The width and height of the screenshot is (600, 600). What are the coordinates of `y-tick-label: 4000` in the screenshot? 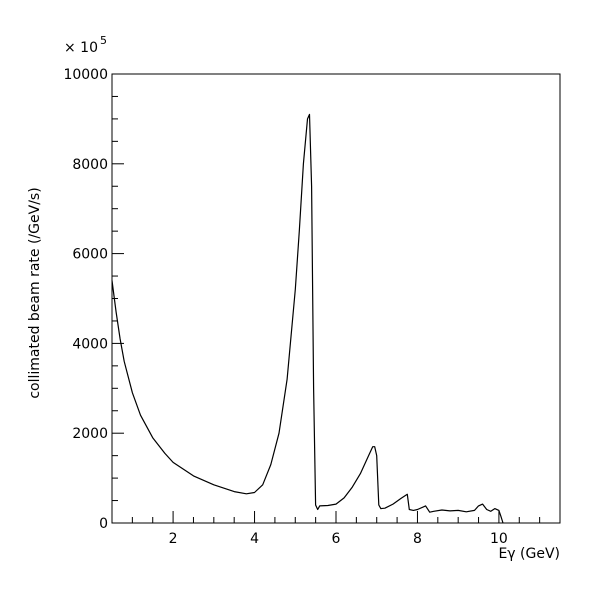 It's located at (90, 344).